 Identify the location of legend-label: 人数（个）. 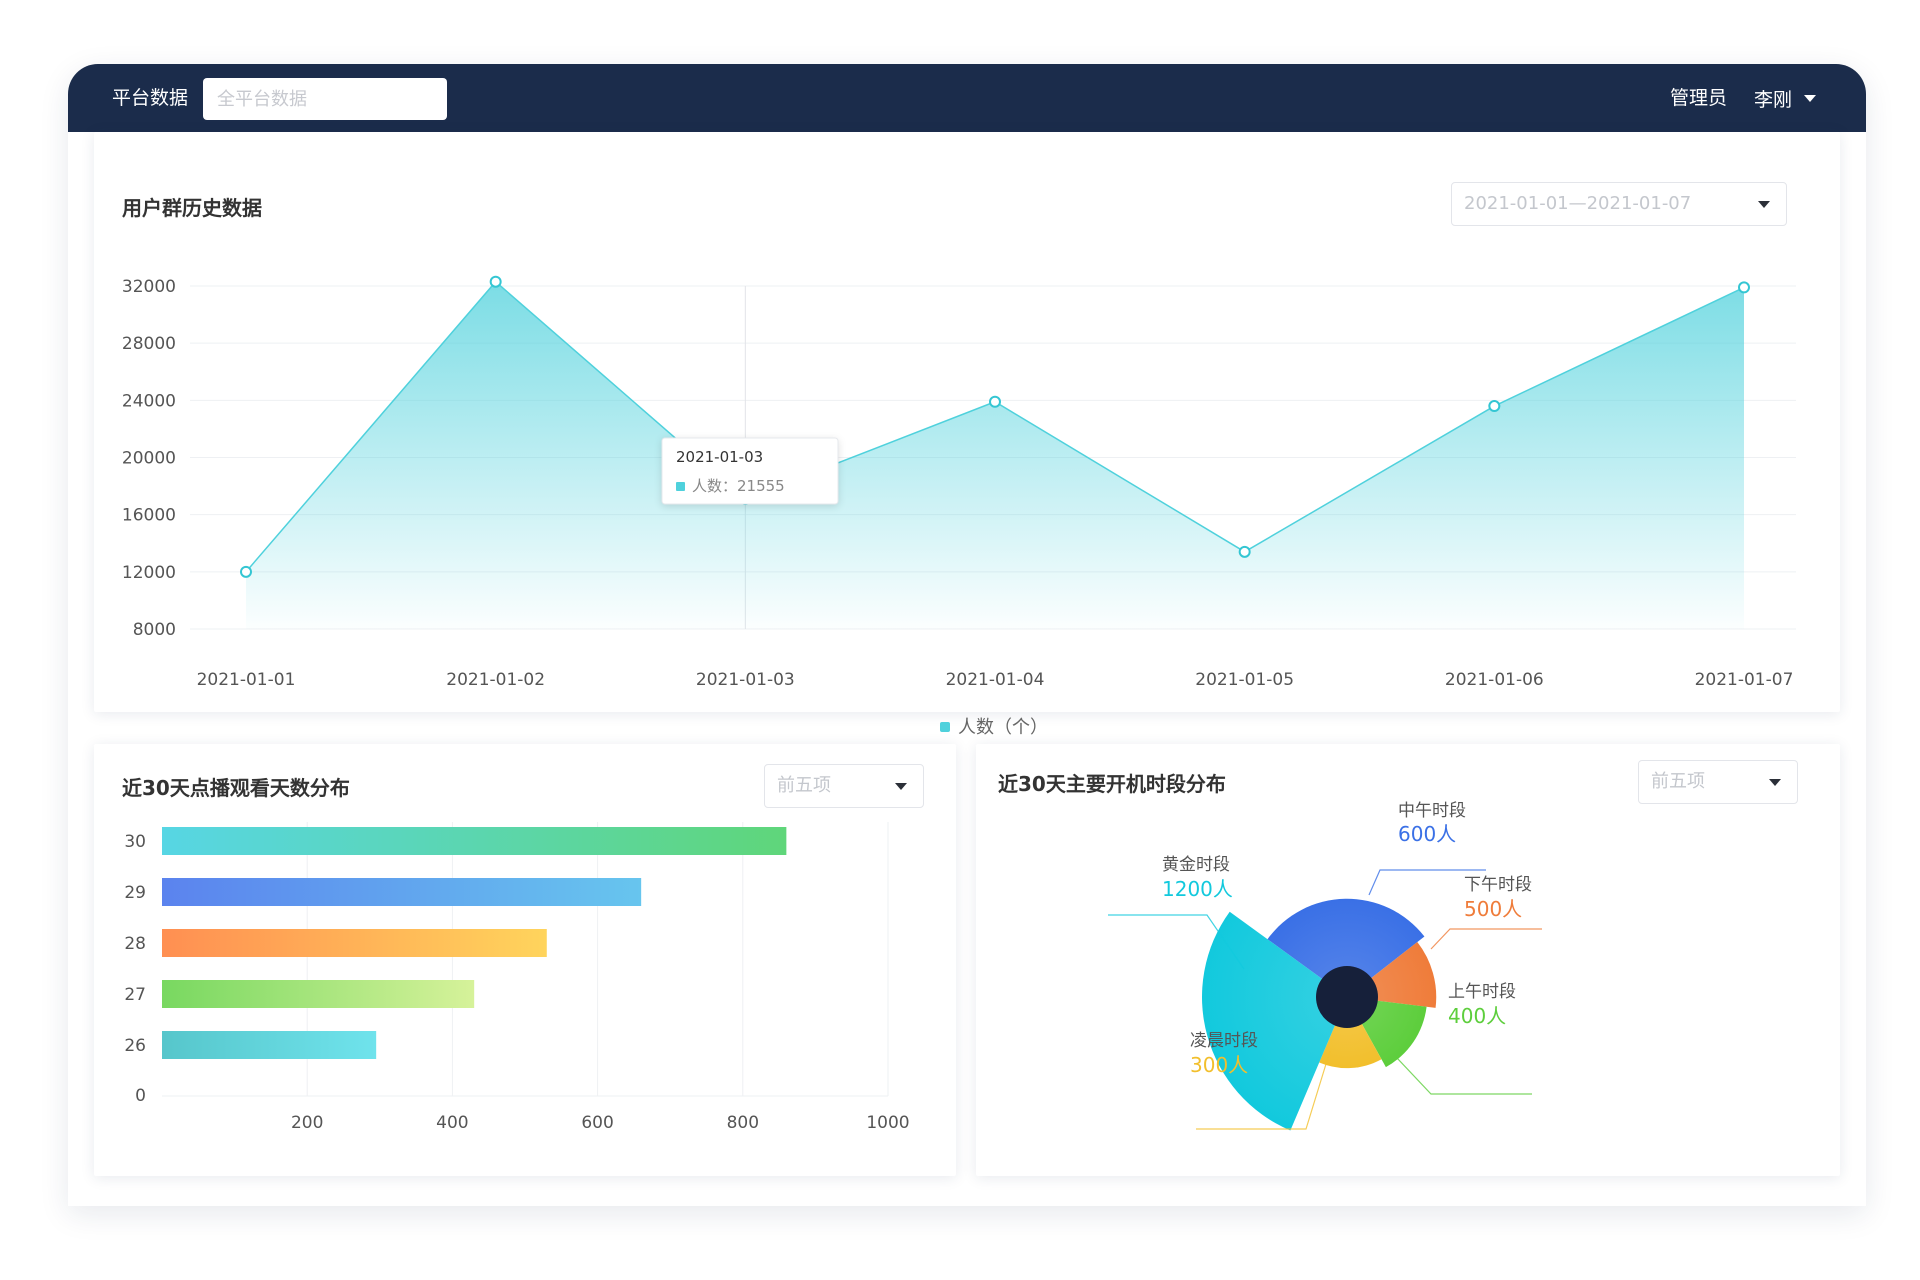
(1003, 727).